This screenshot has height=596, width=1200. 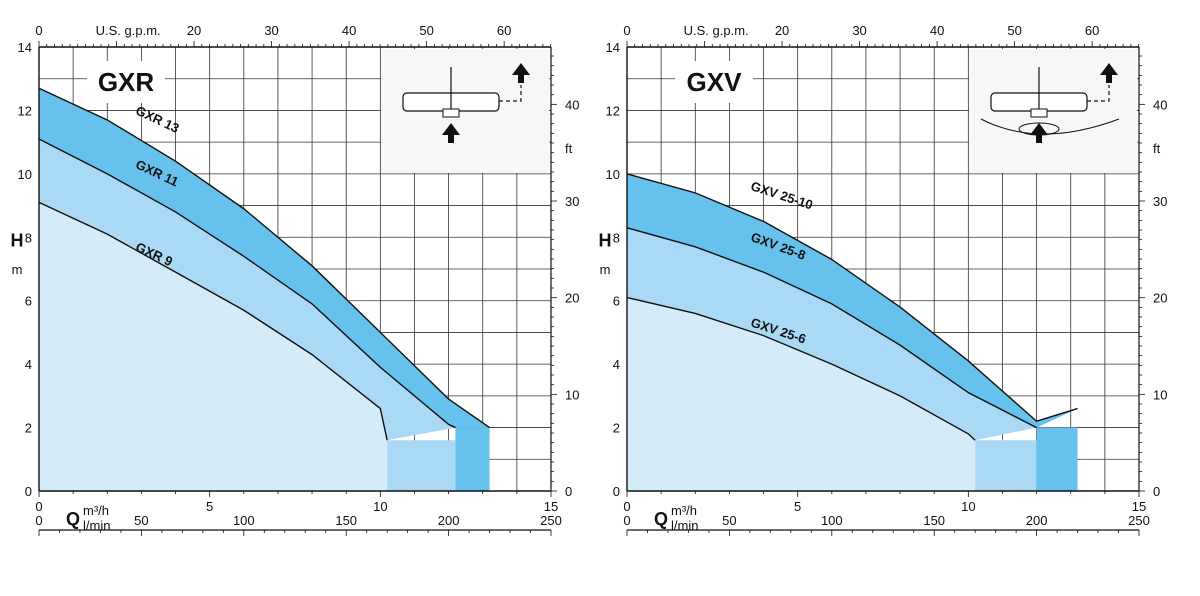 What do you see at coordinates (572, 104) in the screenshot?
I see `ft-tick-label: 40` at bounding box center [572, 104].